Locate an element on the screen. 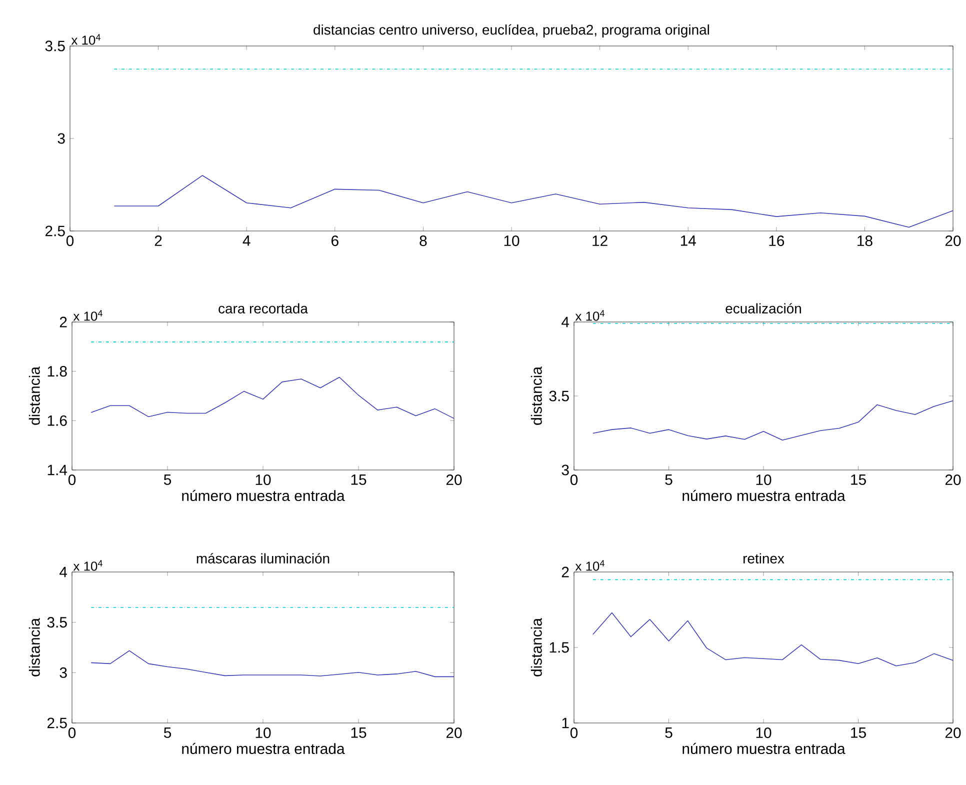 Image resolution: width=966 pixels, height=785 pixels. x-tick-label: 8 is located at coordinates (423, 240).